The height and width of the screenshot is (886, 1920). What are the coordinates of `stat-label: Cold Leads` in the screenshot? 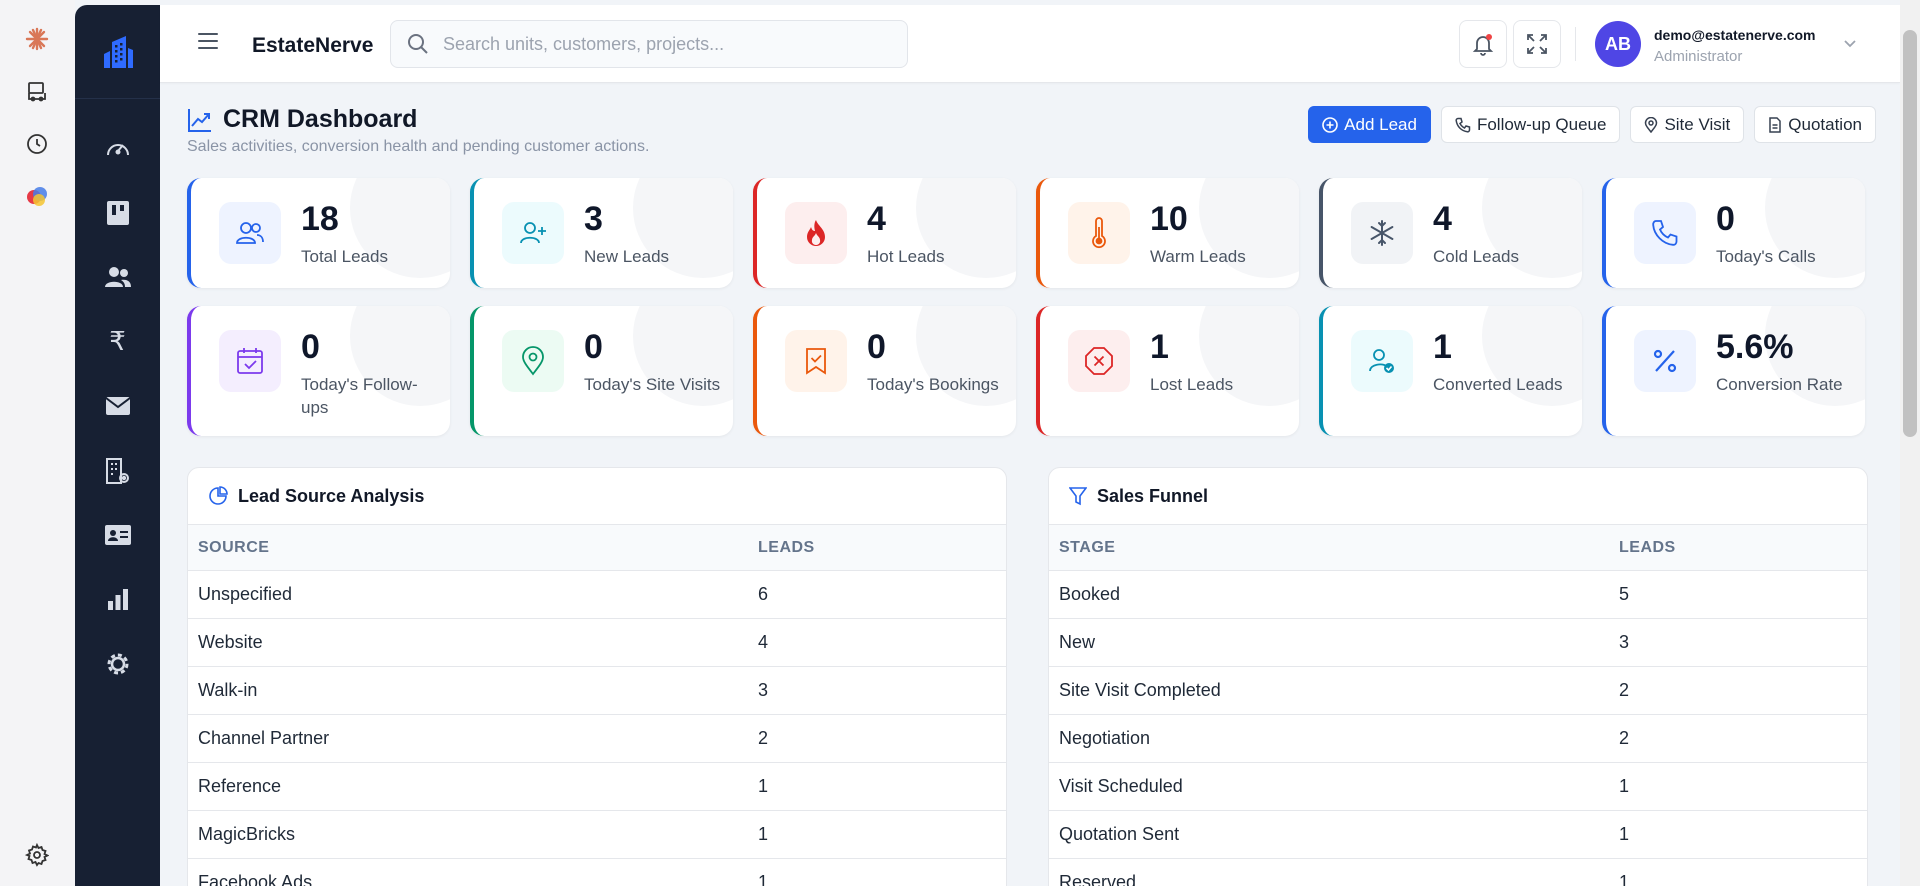 It's located at (1476, 256).